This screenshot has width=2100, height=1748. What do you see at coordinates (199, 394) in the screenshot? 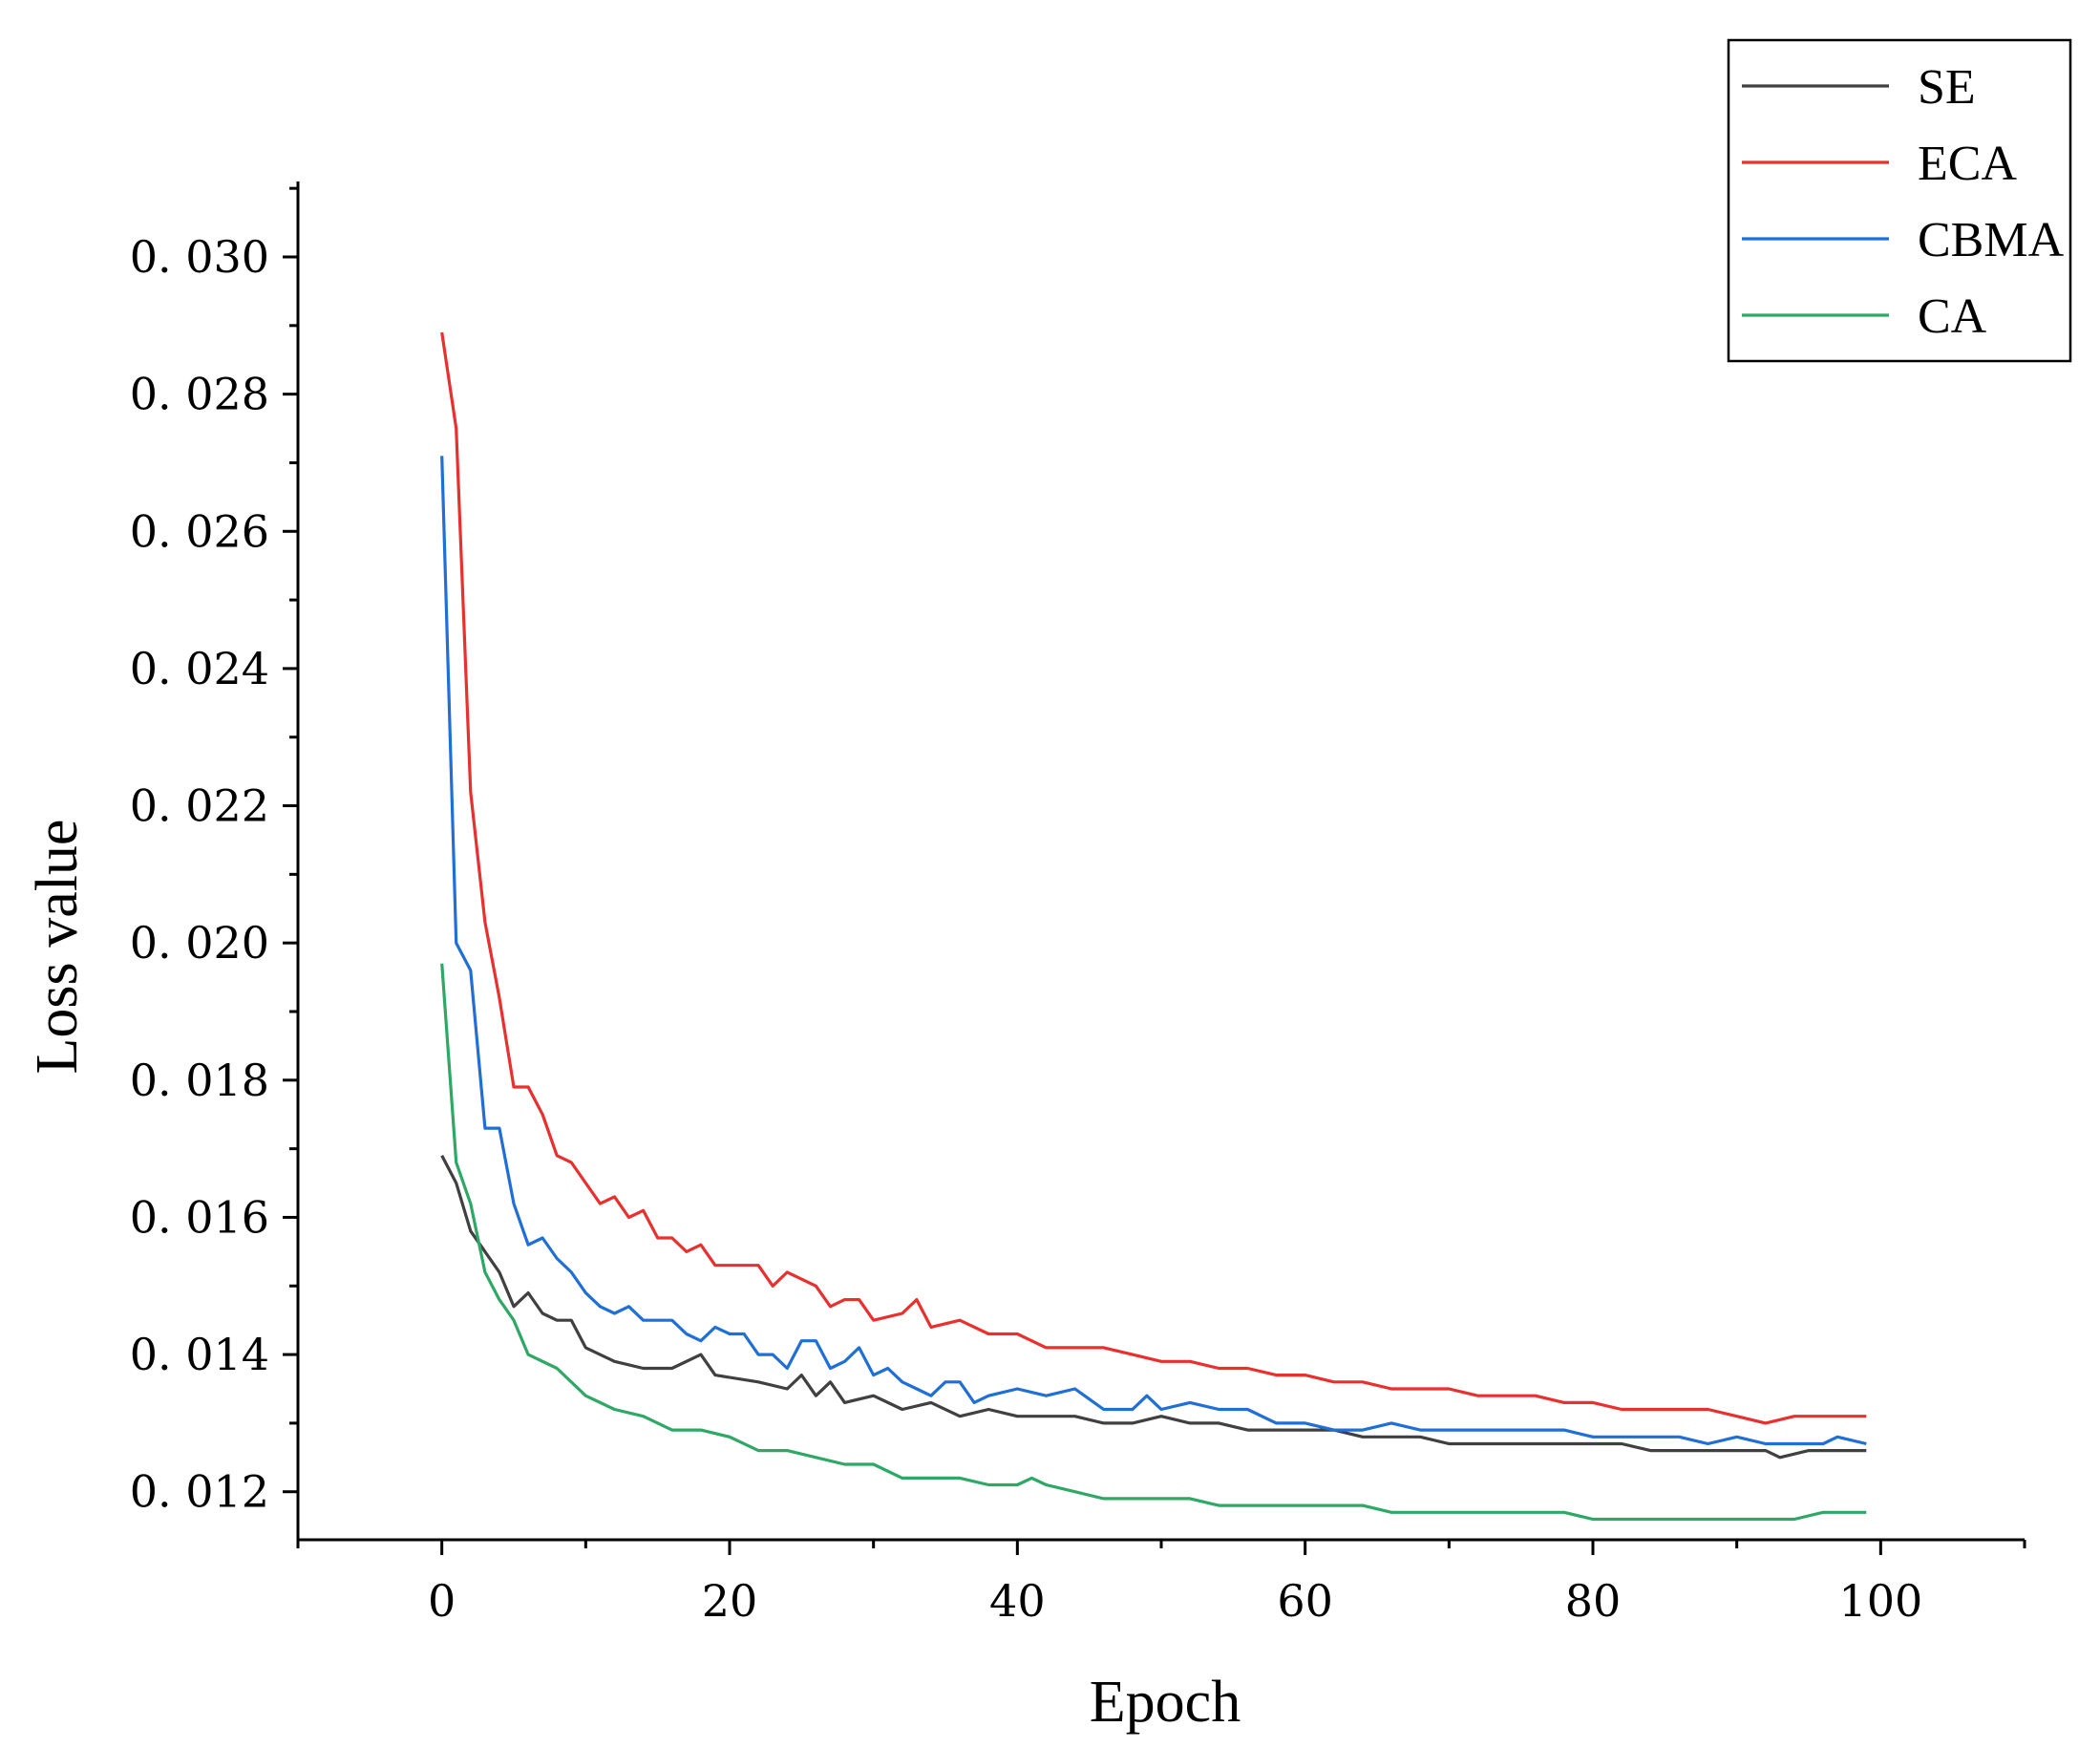
I see `y-tick-label: 0. 028` at bounding box center [199, 394].